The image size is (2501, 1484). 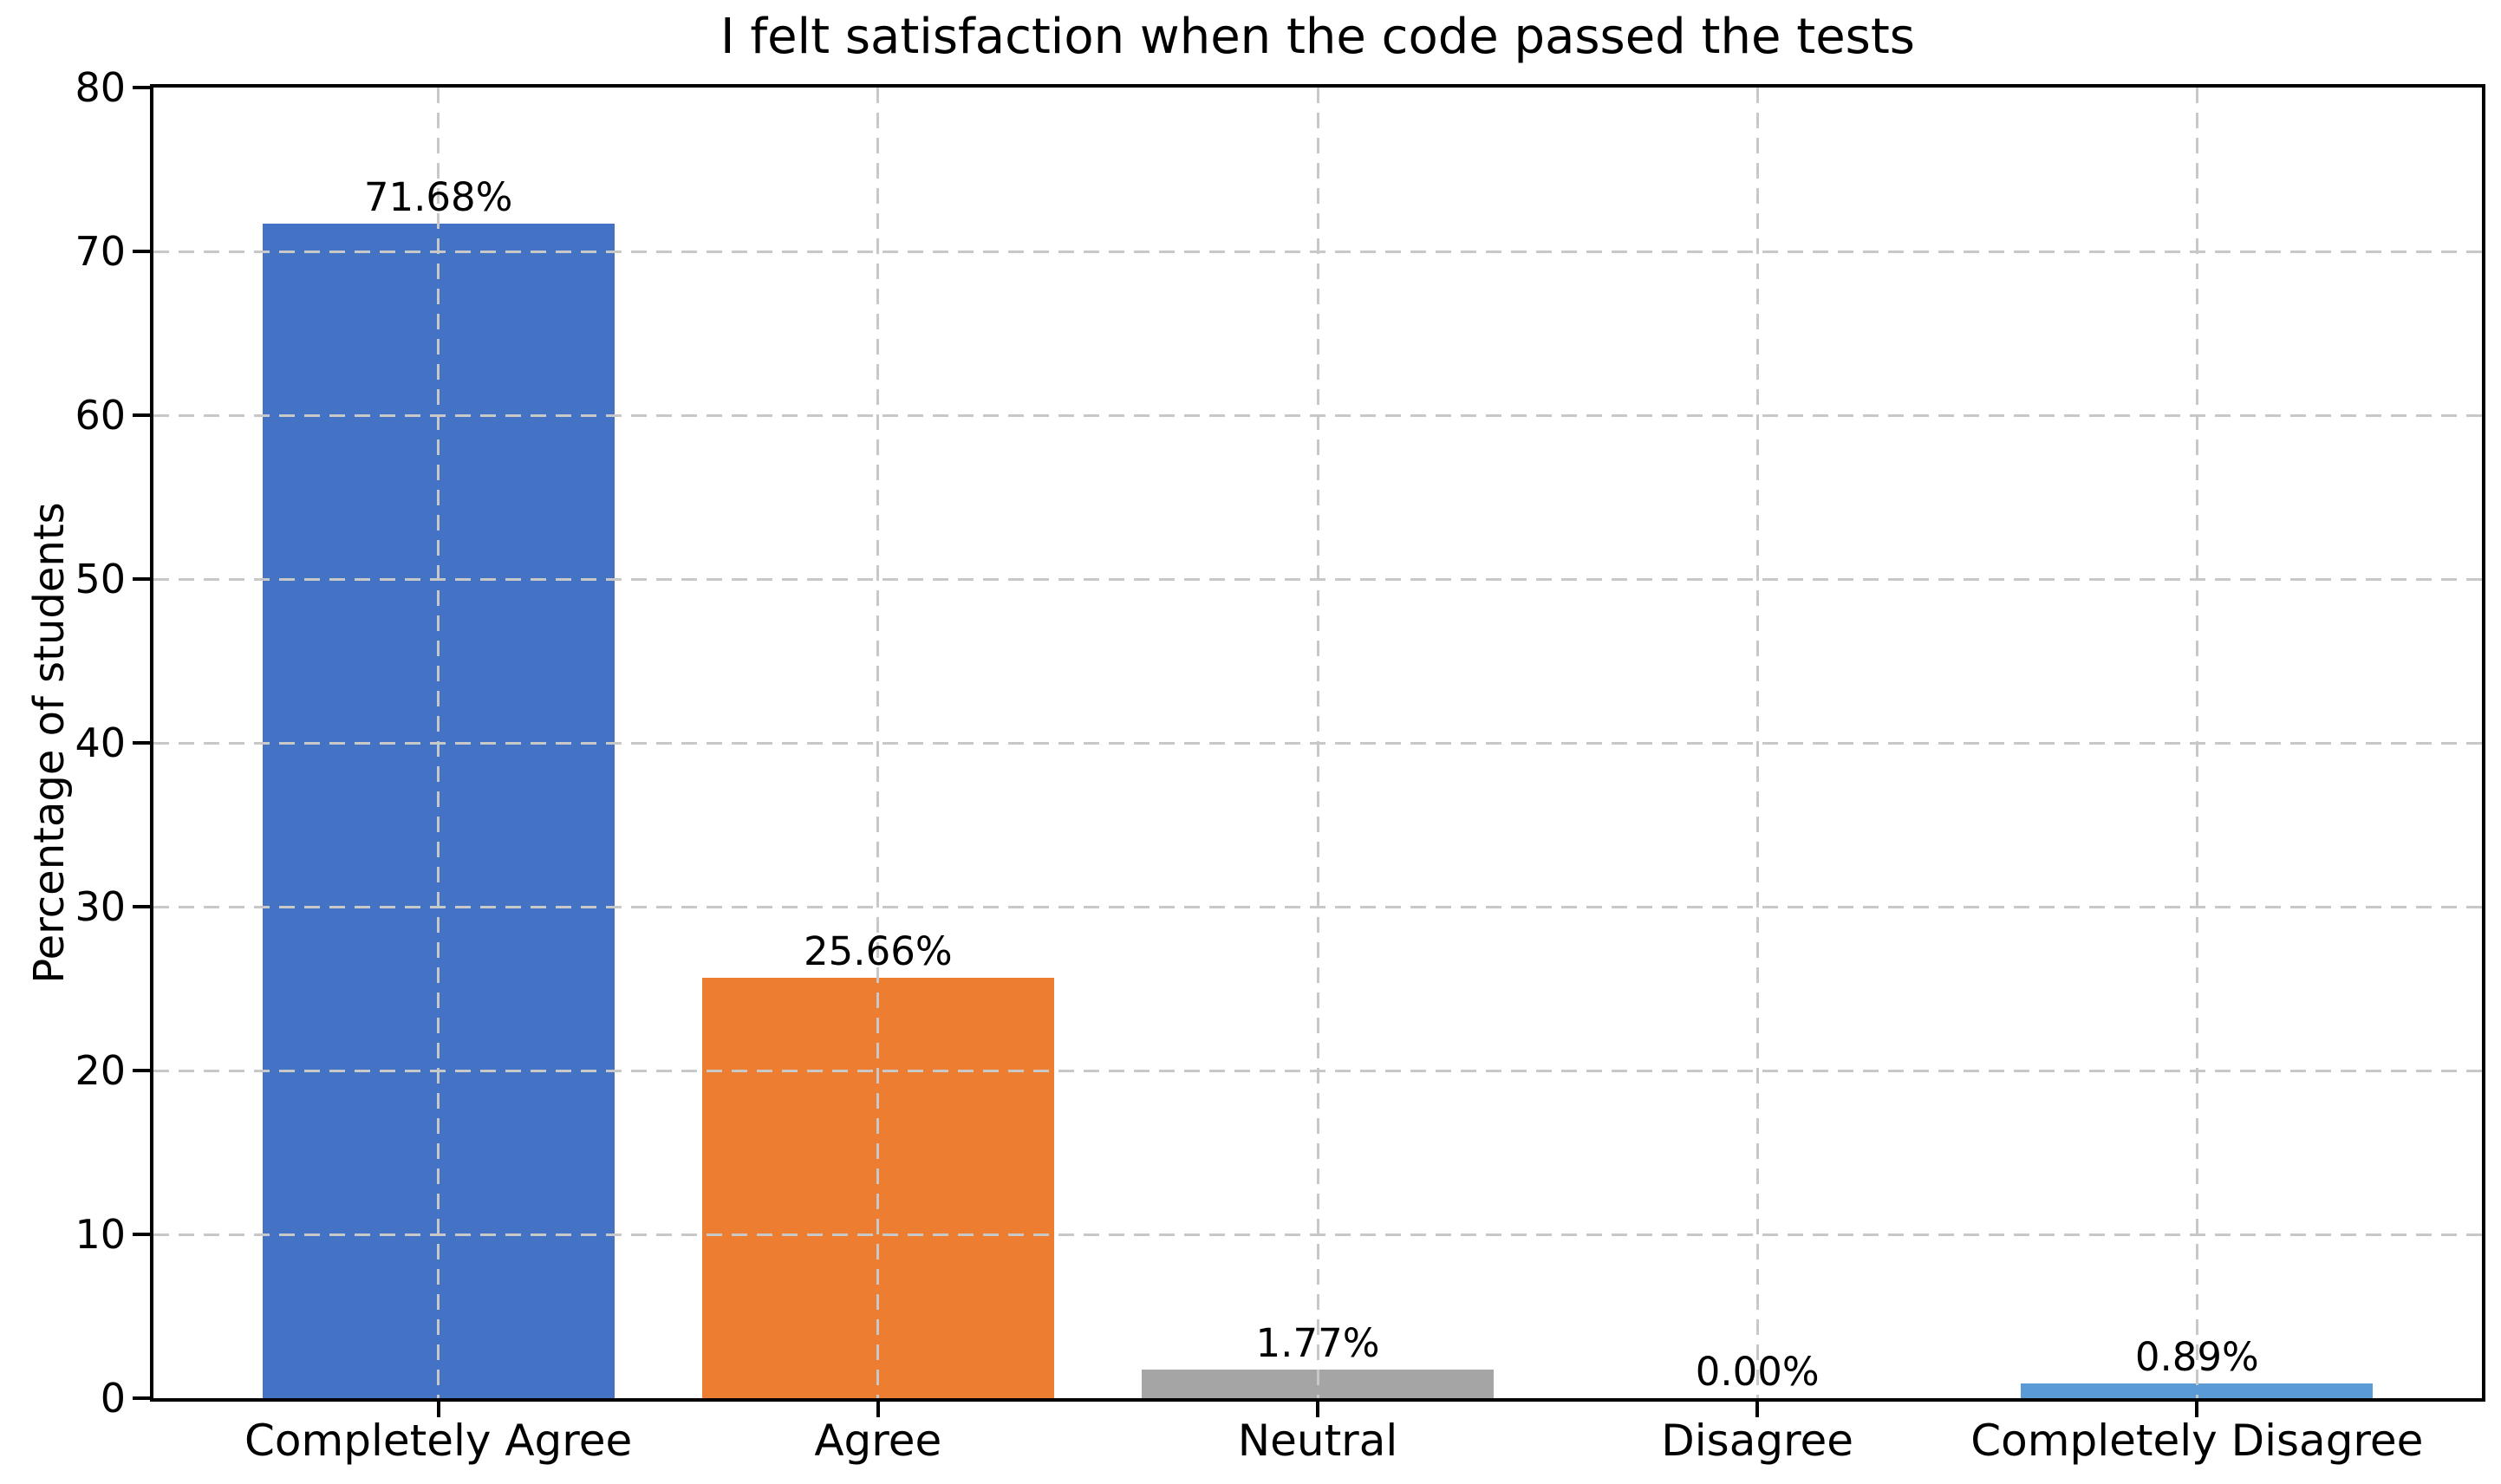 What do you see at coordinates (1757, 743) in the screenshot?
I see `v-gridline-disagree` at bounding box center [1757, 743].